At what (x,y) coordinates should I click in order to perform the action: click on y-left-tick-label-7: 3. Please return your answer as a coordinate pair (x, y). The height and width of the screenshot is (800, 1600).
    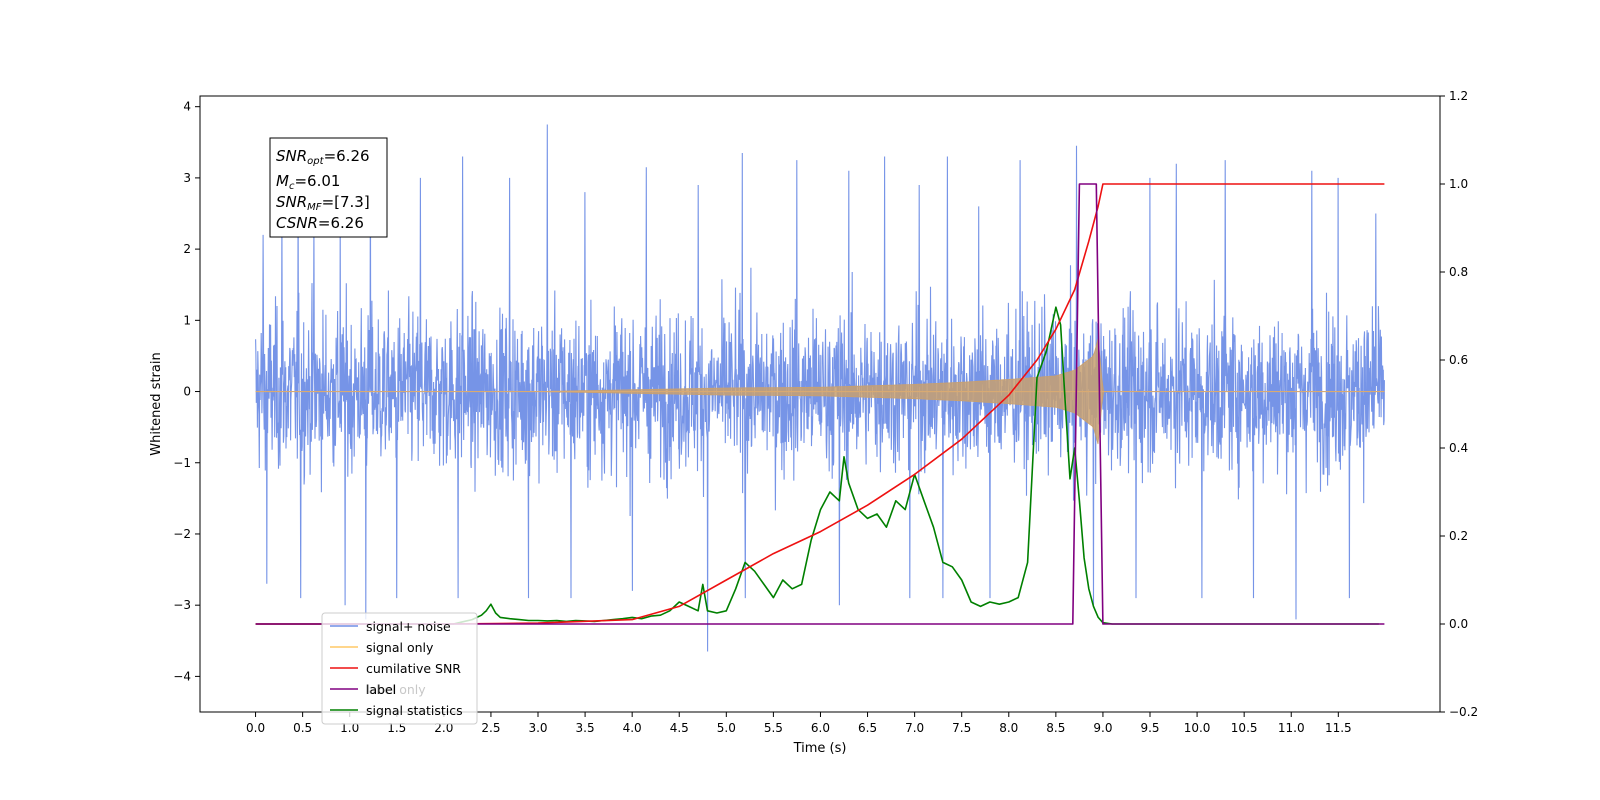
    Looking at the image, I should click on (187, 178).